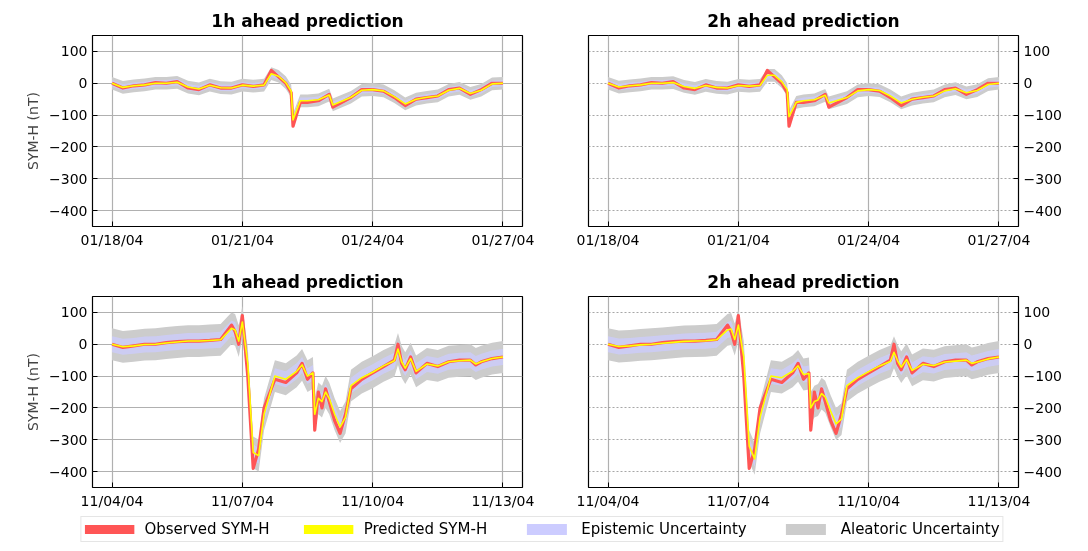  What do you see at coordinates (425, 528) in the screenshot?
I see `legend-label: Predicted SYM-H` at bounding box center [425, 528].